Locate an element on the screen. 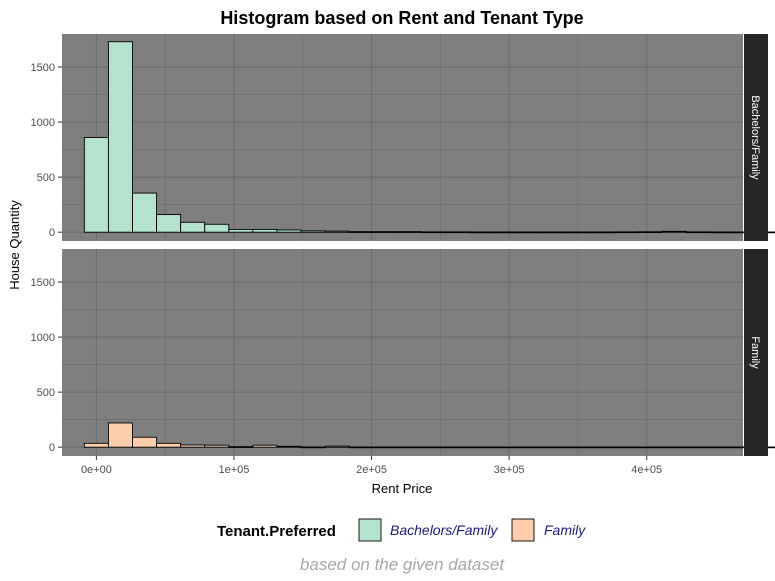 The width and height of the screenshot is (775, 581). facet-strip-label: Family is located at coordinates (755, 352).